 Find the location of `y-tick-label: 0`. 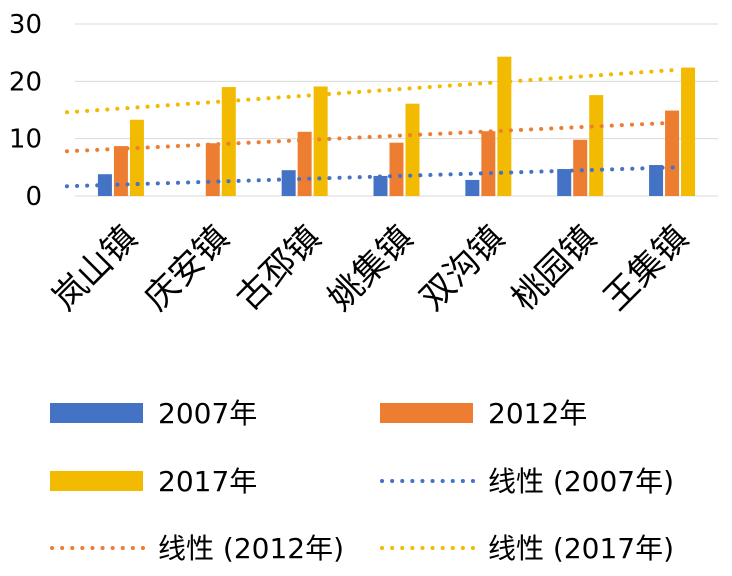

y-tick-label: 0 is located at coordinates (33, 197).